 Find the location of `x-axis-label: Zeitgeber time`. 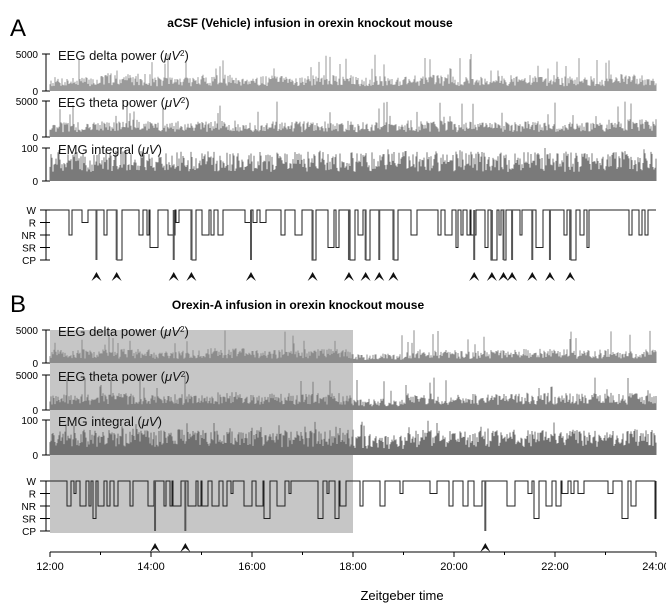

x-axis-label: Zeitgeber time is located at coordinates (401, 595).